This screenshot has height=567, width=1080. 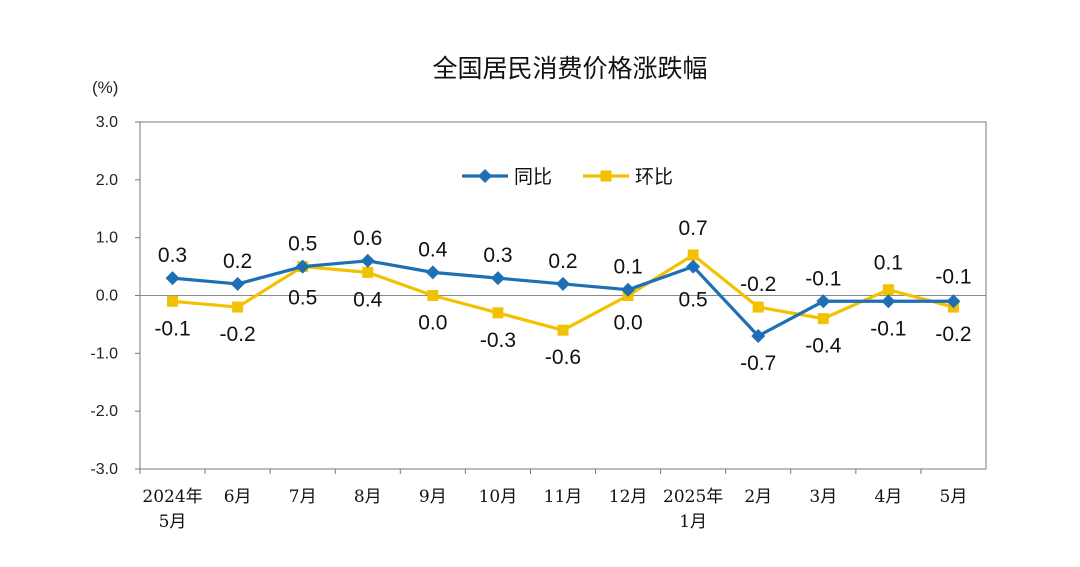 What do you see at coordinates (104, 353) in the screenshot?
I see `y-tick-label: -1.0` at bounding box center [104, 353].